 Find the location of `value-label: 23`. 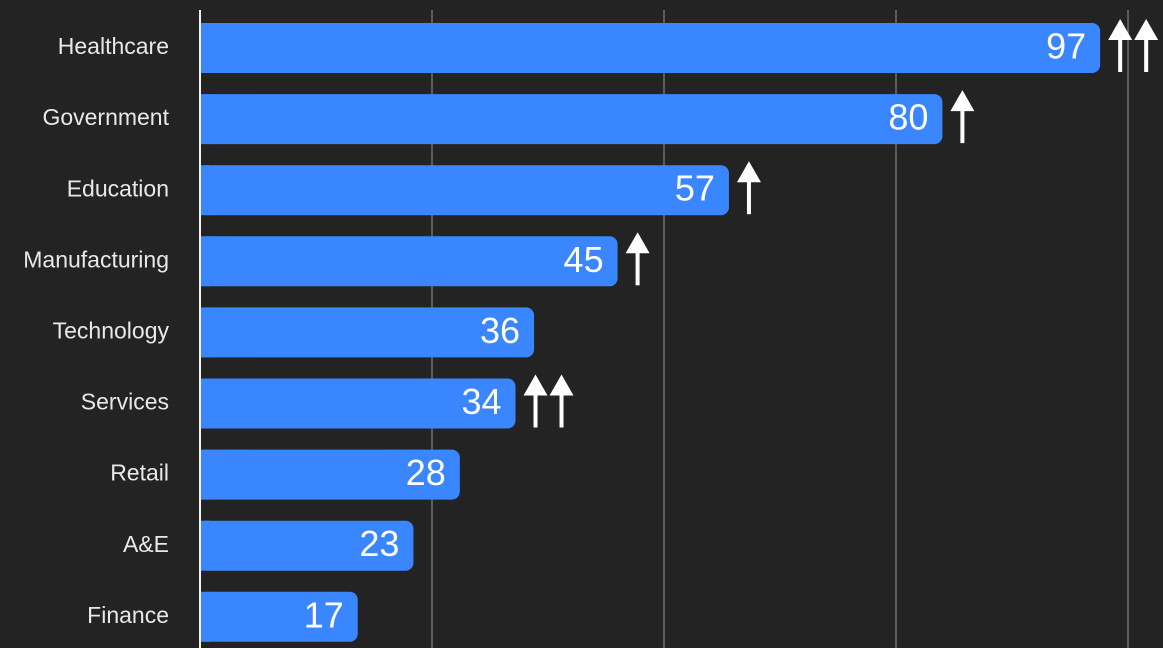

value-label: 23 is located at coordinates (379, 543).